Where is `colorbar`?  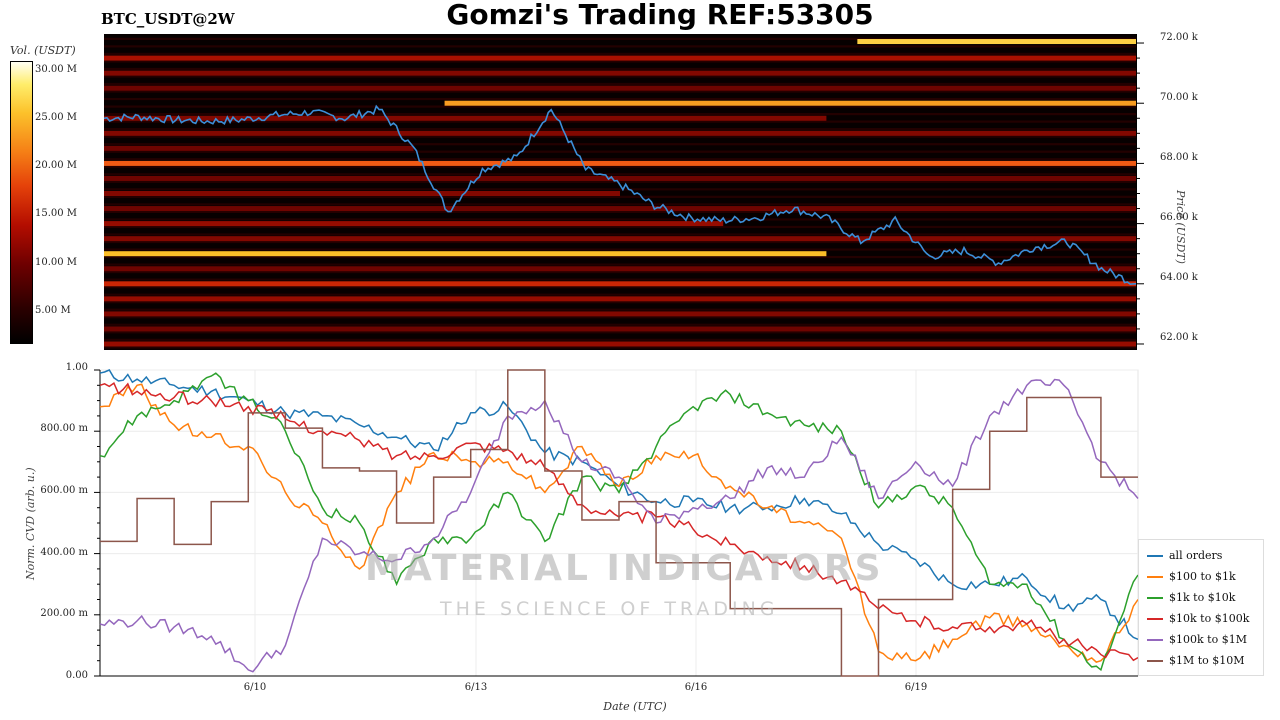
colorbar is located at coordinates (21, 202).